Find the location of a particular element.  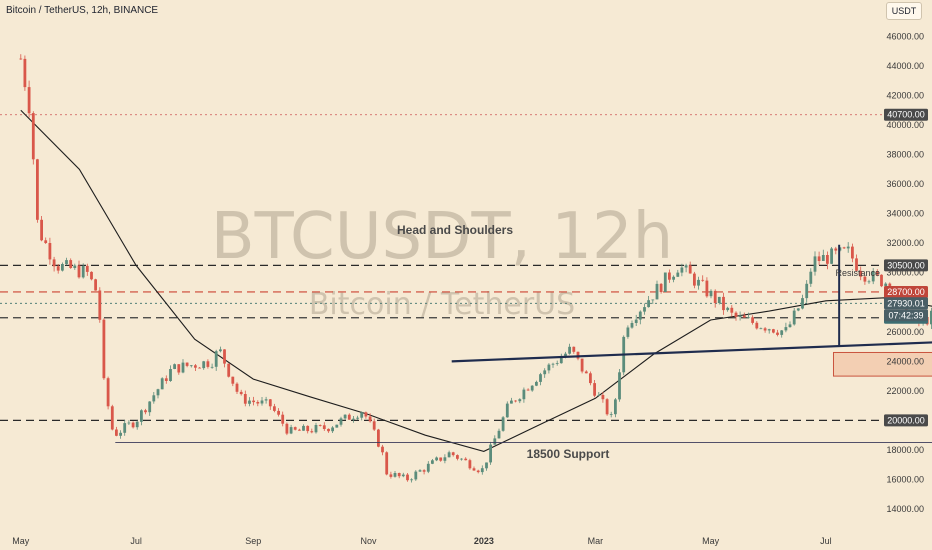

price-label-text: 28700.00 is located at coordinates (906, 292).